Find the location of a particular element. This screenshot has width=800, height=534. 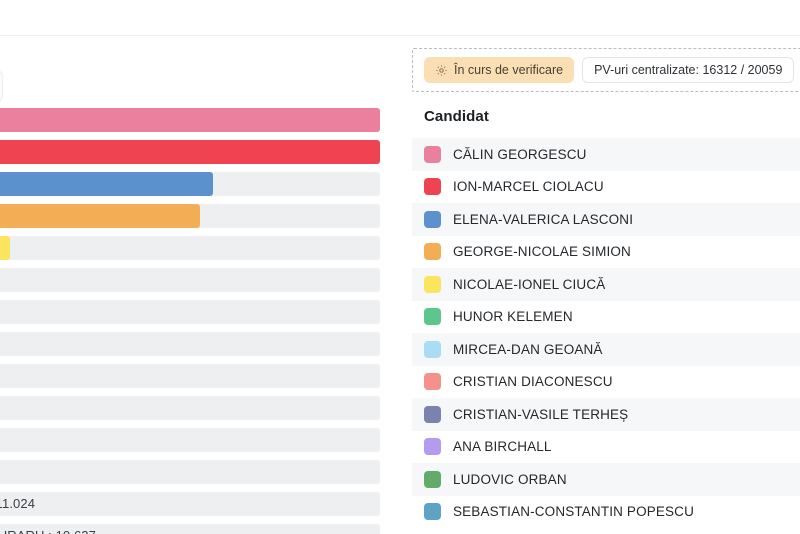

candidate-name: LUDOVIC ORBAN is located at coordinates (510, 479).